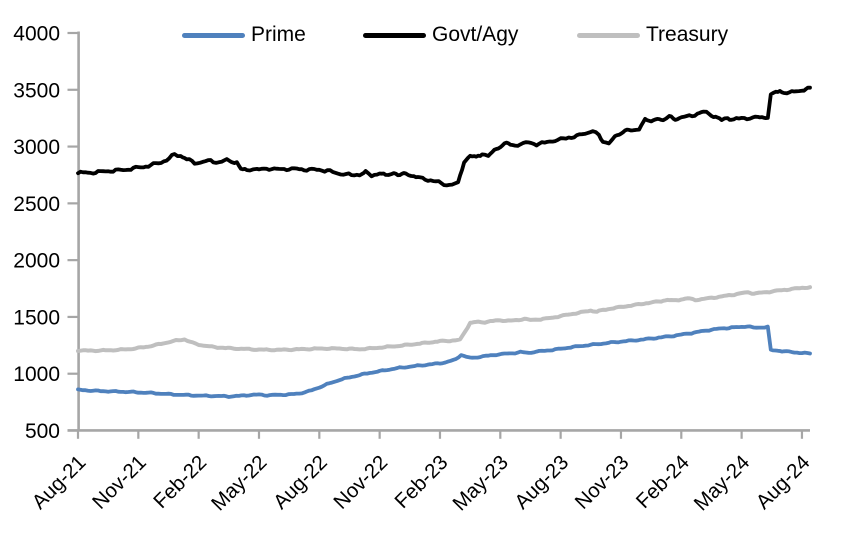 The width and height of the screenshot is (852, 538). Describe the element at coordinates (213, 35) in the screenshot. I see `legend-swatch-prime` at that location.